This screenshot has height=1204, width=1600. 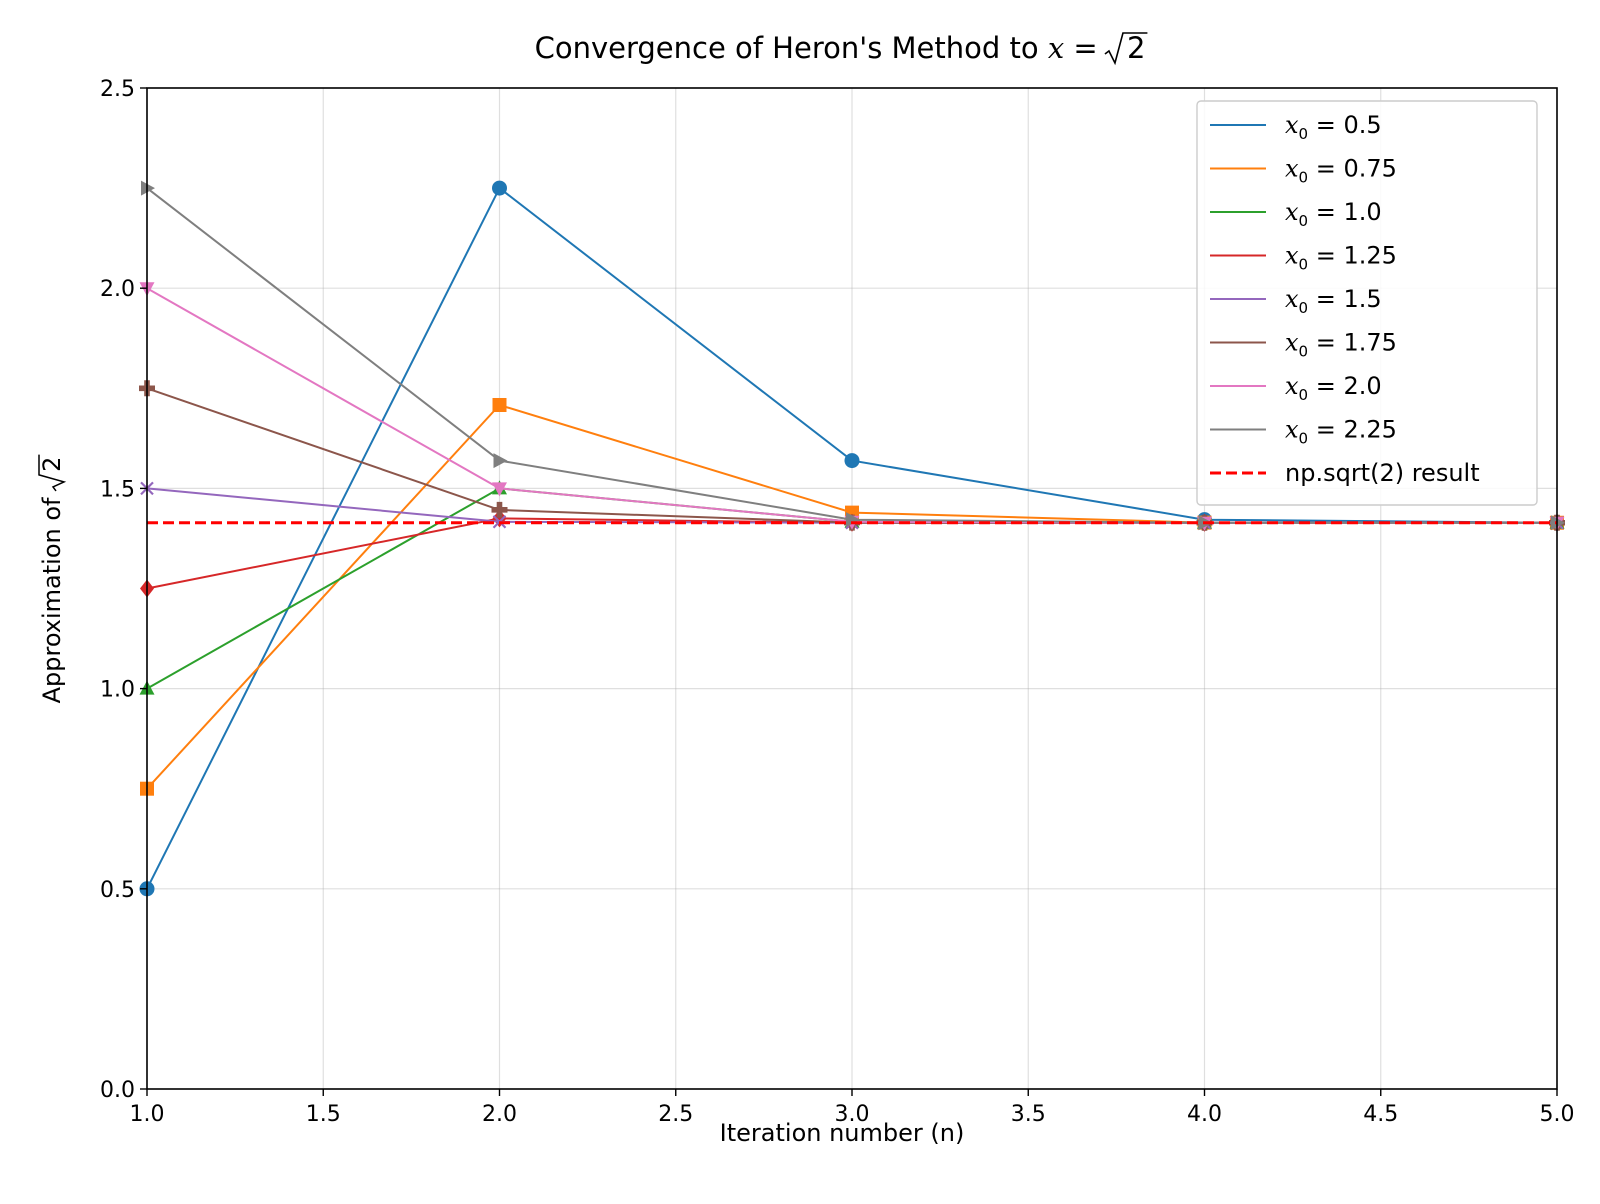 I want to click on y-axis-title-sqrt-sign, so click(x=52, y=473).